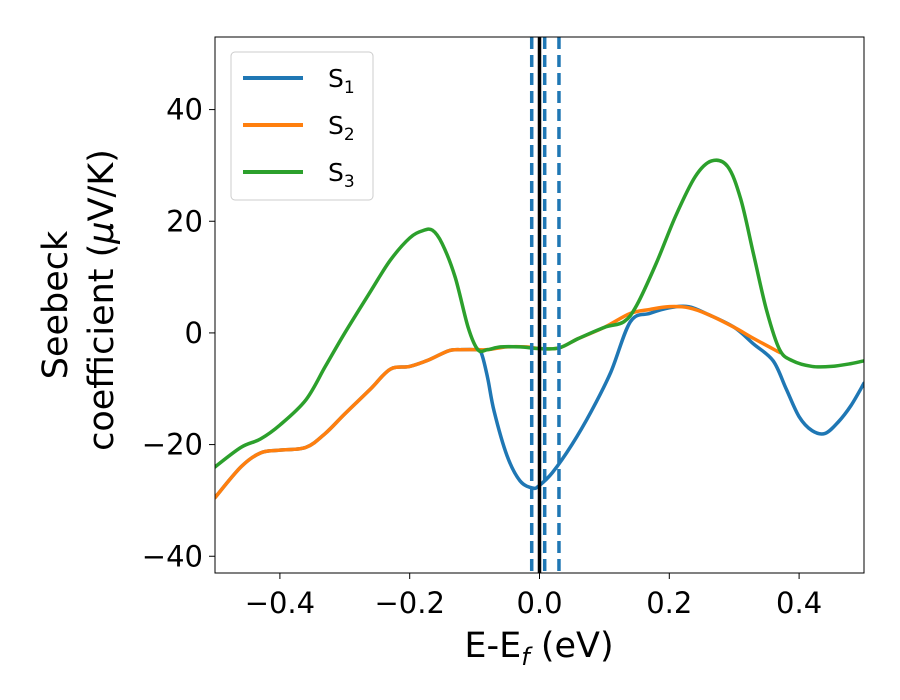  What do you see at coordinates (302, 126) in the screenshot?
I see `legend: S1 S2 S3` at bounding box center [302, 126].